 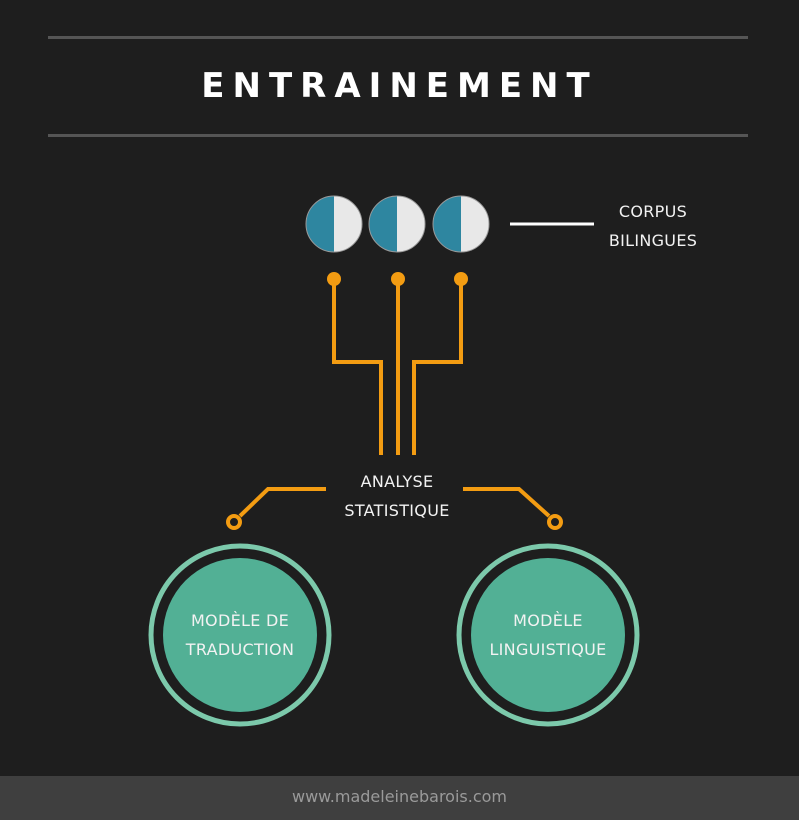 I want to click on model-translation-label: MODÈLE DE TRADUCTION, so click(x=240, y=635).